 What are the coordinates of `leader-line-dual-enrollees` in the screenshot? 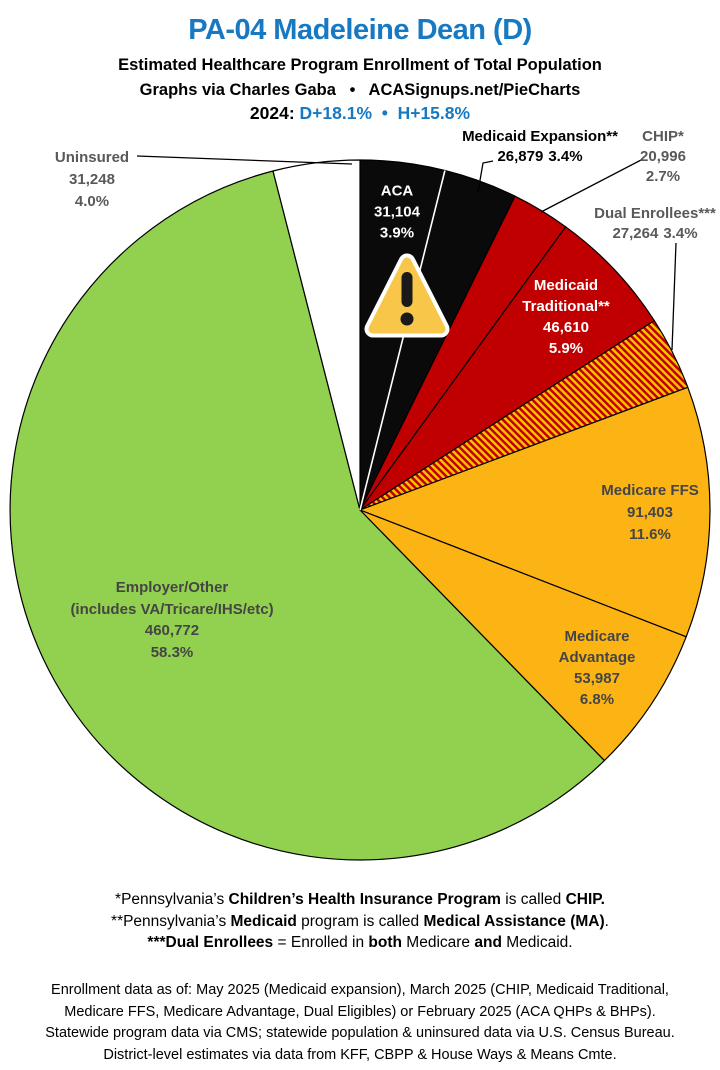 It's located at (674, 296).